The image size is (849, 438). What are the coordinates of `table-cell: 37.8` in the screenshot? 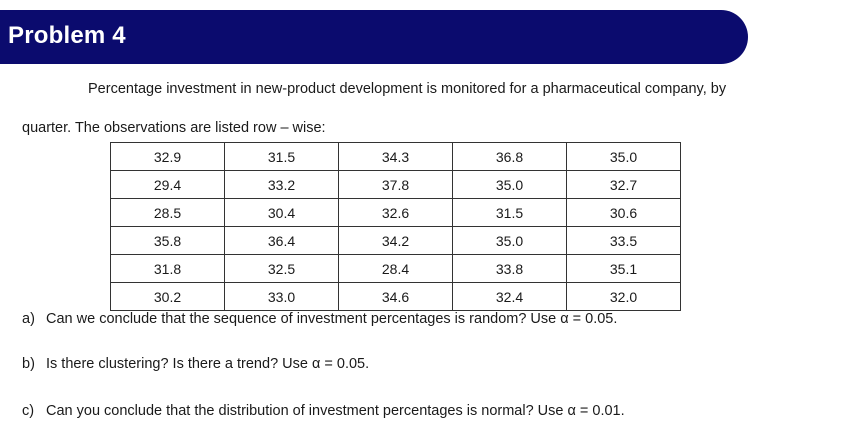 It's located at (395, 184).